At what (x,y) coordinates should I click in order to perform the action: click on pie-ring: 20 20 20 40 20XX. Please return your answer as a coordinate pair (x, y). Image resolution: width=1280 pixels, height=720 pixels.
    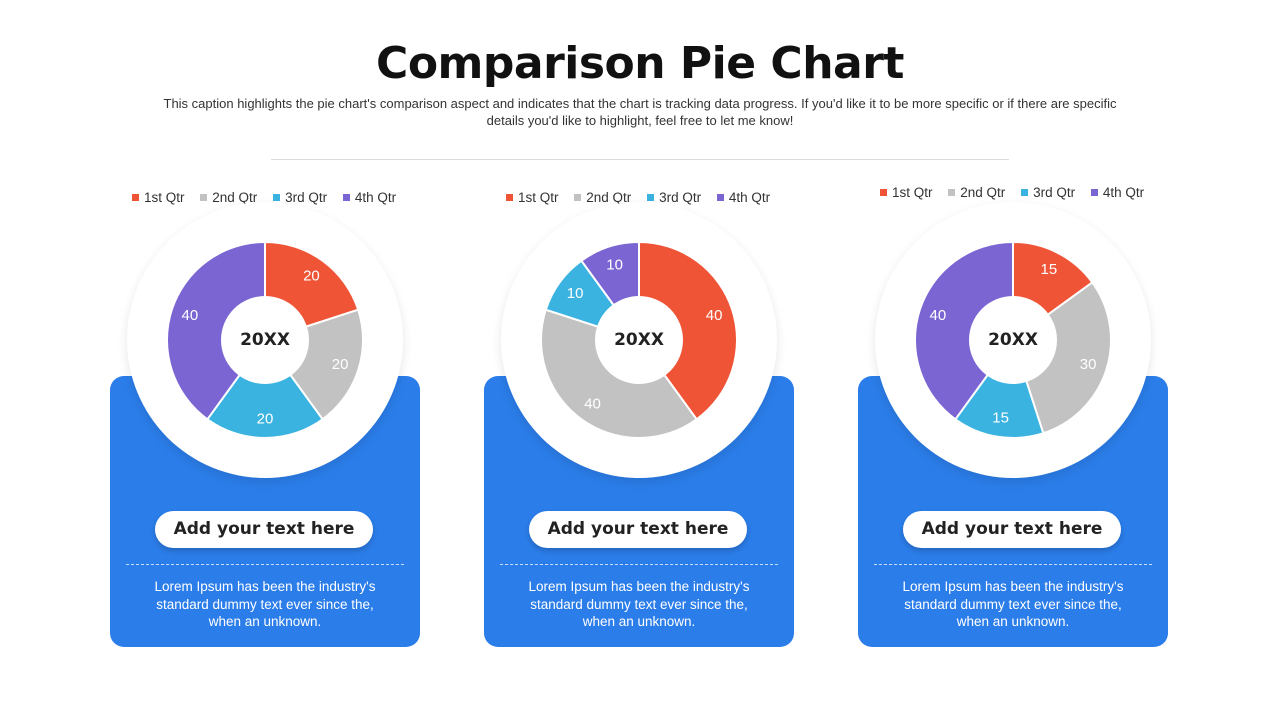
    Looking at the image, I should click on (265, 340).